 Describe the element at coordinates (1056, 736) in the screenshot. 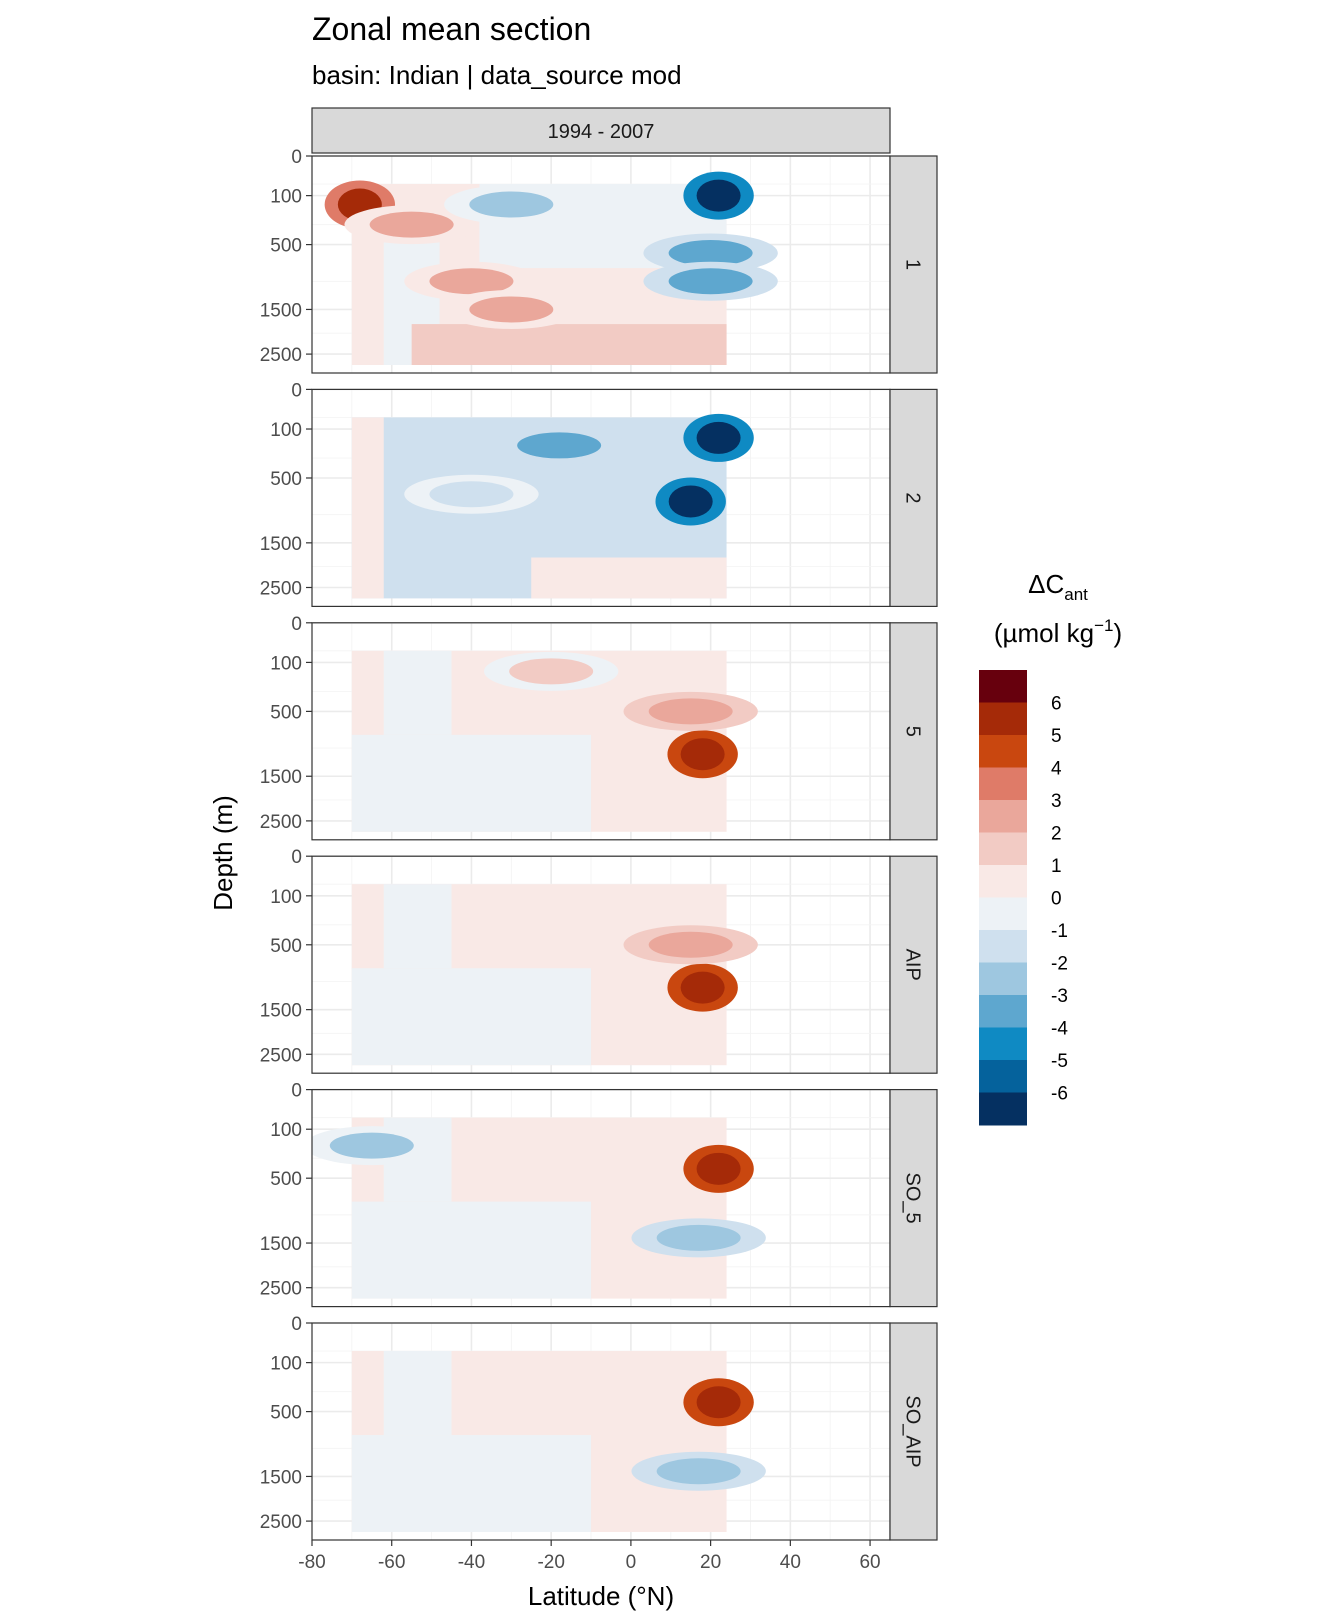

I see `legend-label: 5` at that location.